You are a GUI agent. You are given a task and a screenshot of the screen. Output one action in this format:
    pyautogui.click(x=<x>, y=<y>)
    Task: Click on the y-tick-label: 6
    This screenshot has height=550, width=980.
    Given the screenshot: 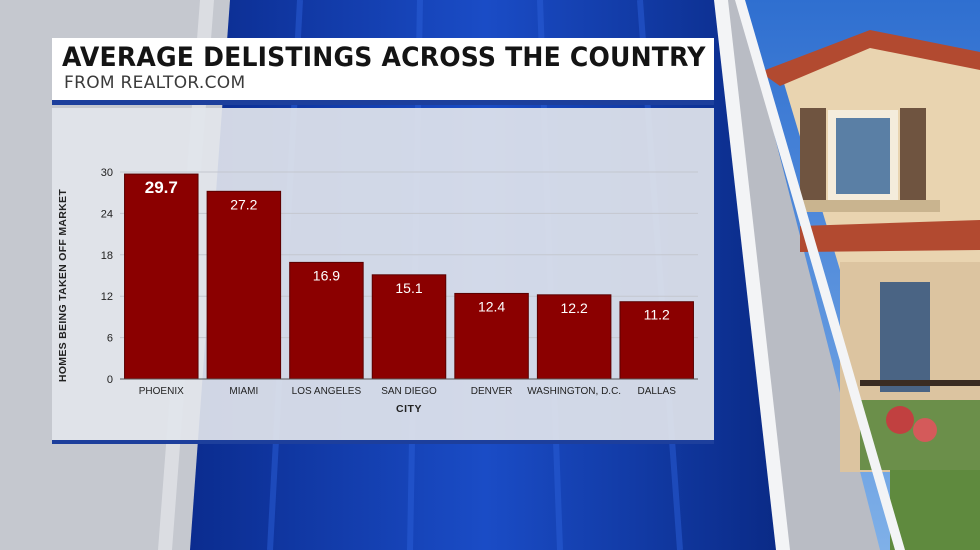 What is the action you would take?
    pyautogui.click(x=110, y=339)
    